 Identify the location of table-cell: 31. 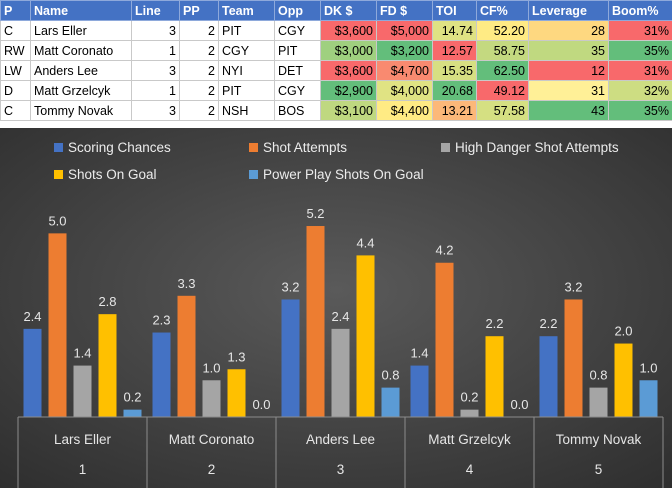
(568, 90).